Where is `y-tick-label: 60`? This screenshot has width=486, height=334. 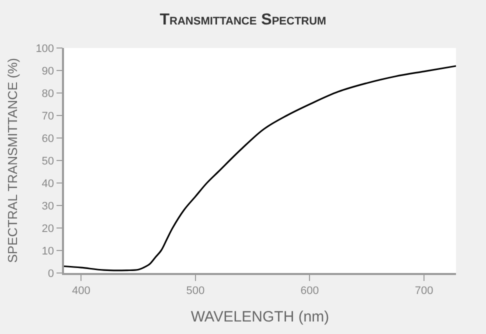 y-tick-label: 60 is located at coordinates (48, 138).